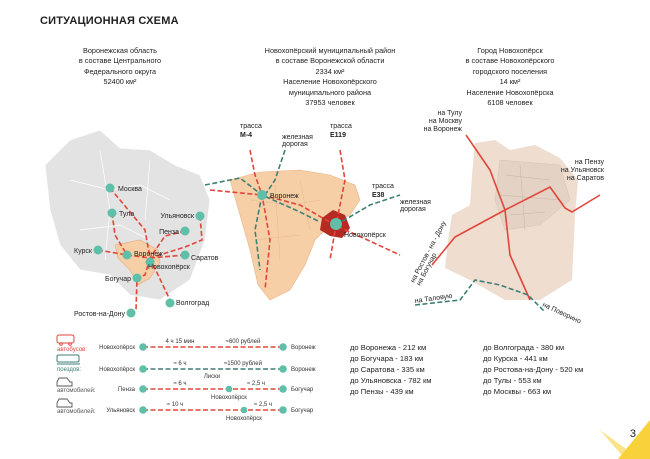 Image resolution: width=650 pixels, height=459 pixels. Describe the element at coordinates (391, 380) in the screenshot. I see `distance-item: до Ульяновска - 782 км` at that location.